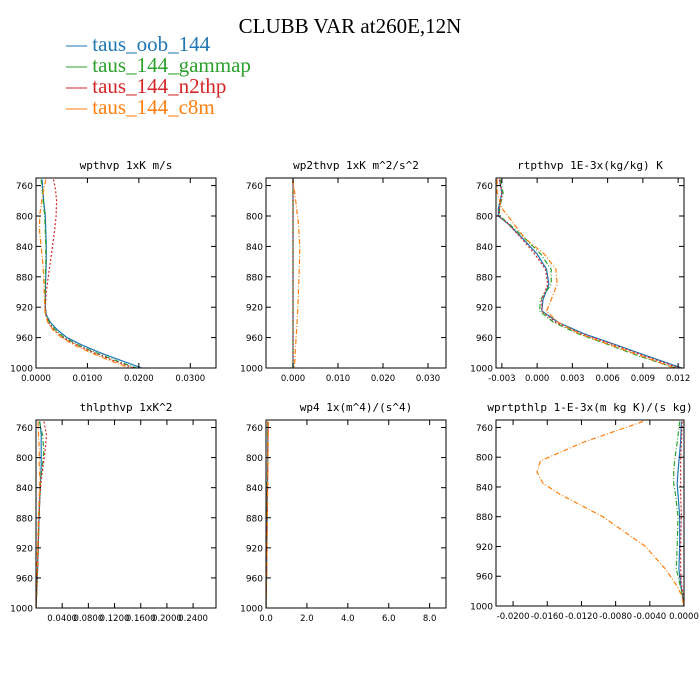  What do you see at coordinates (572, 379) in the screenshot?
I see `x-tick-label: 0.003` at bounding box center [572, 379].